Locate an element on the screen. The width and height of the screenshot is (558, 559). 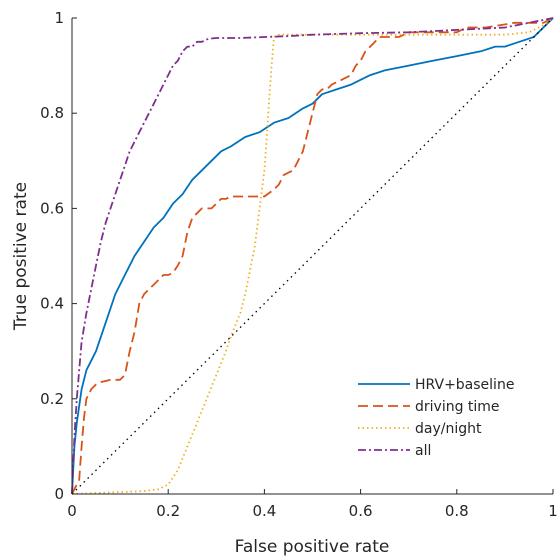
x-tick-label: 0.2 is located at coordinates (168, 511).